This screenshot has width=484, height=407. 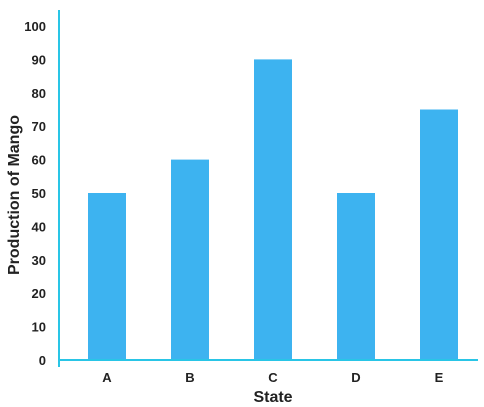 I want to click on y-tick-label-0: 0, so click(x=42, y=360).